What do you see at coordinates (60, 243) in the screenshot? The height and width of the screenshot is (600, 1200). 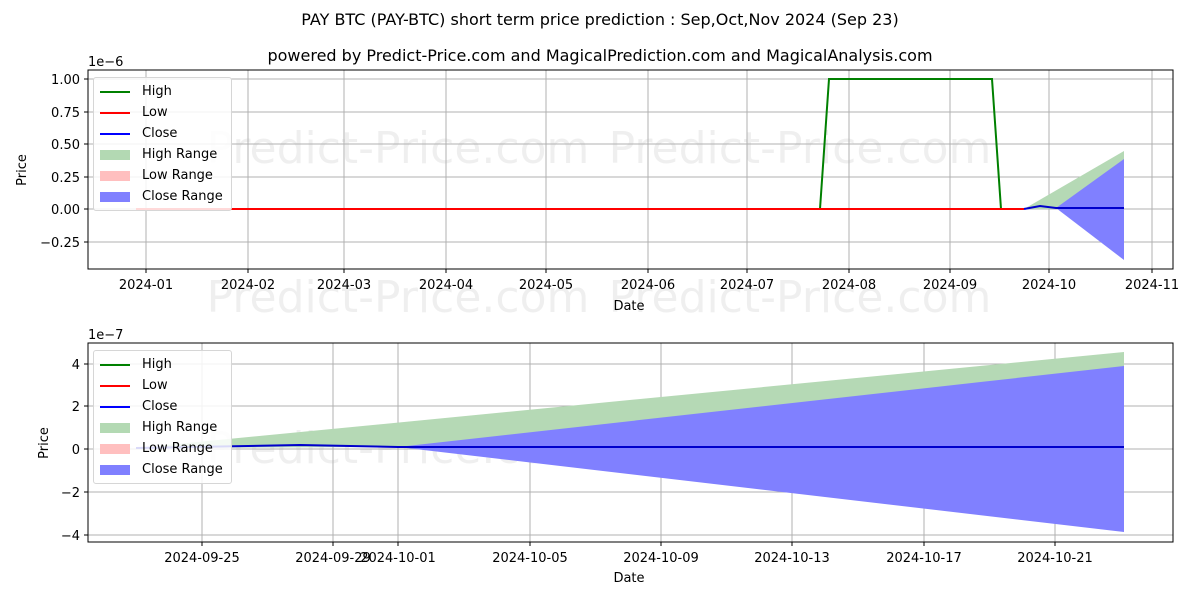 I see `y-tick-label: −0.25` at bounding box center [60, 243].